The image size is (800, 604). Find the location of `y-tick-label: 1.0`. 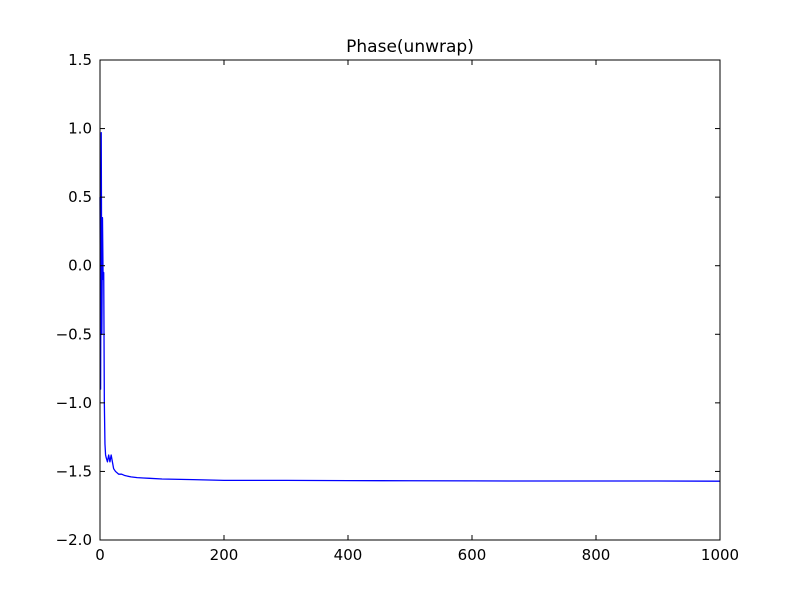

y-tick-label: 1.0 is located at coordinates (80, 129).